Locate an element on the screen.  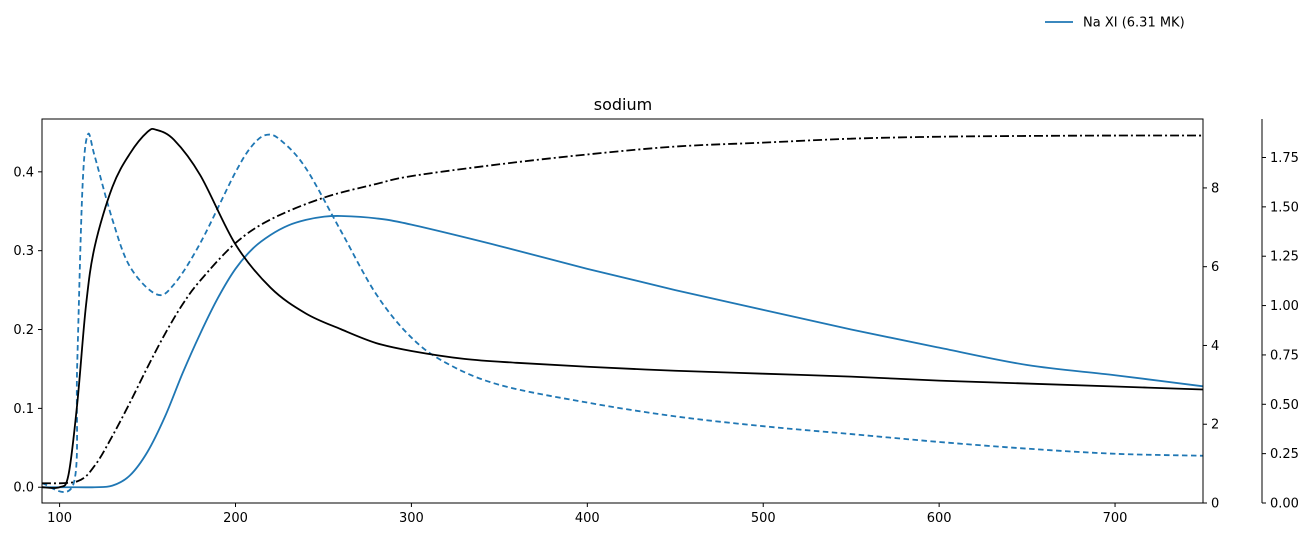
right_outer-y-tick-label: 1.25 is located at coordinates (1284, 257).